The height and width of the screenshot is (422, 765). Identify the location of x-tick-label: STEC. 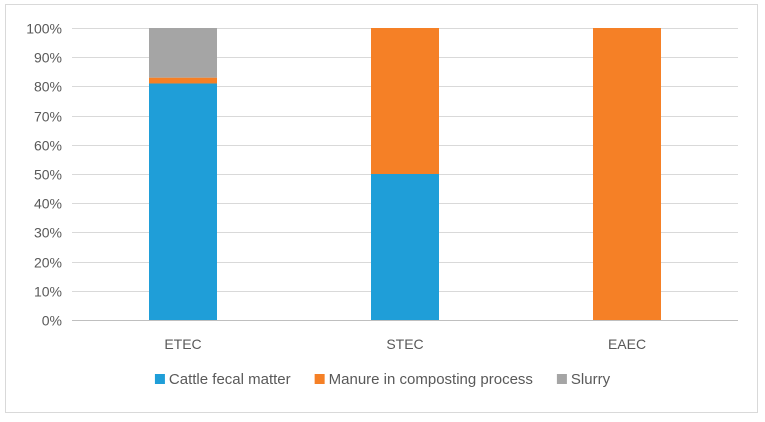
(404, 344).